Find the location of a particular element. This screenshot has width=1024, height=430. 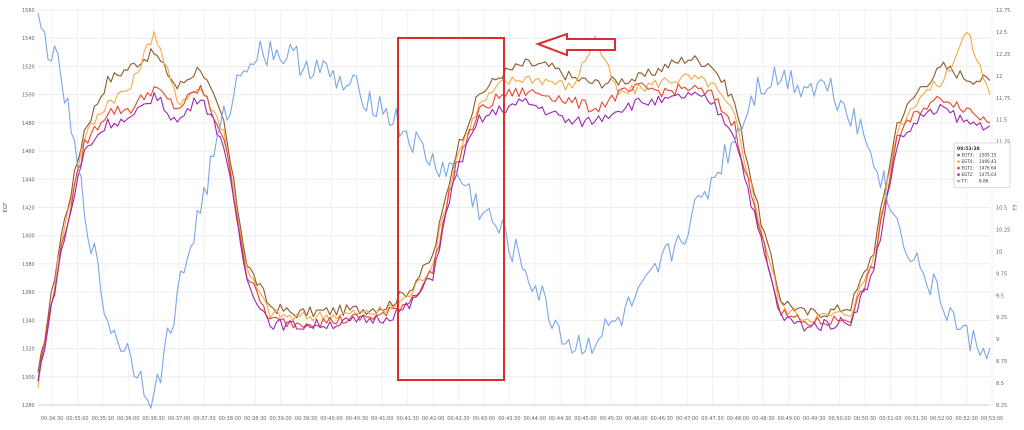

tooltip-series-name: EGT4: is located at coordinates (968, 161).